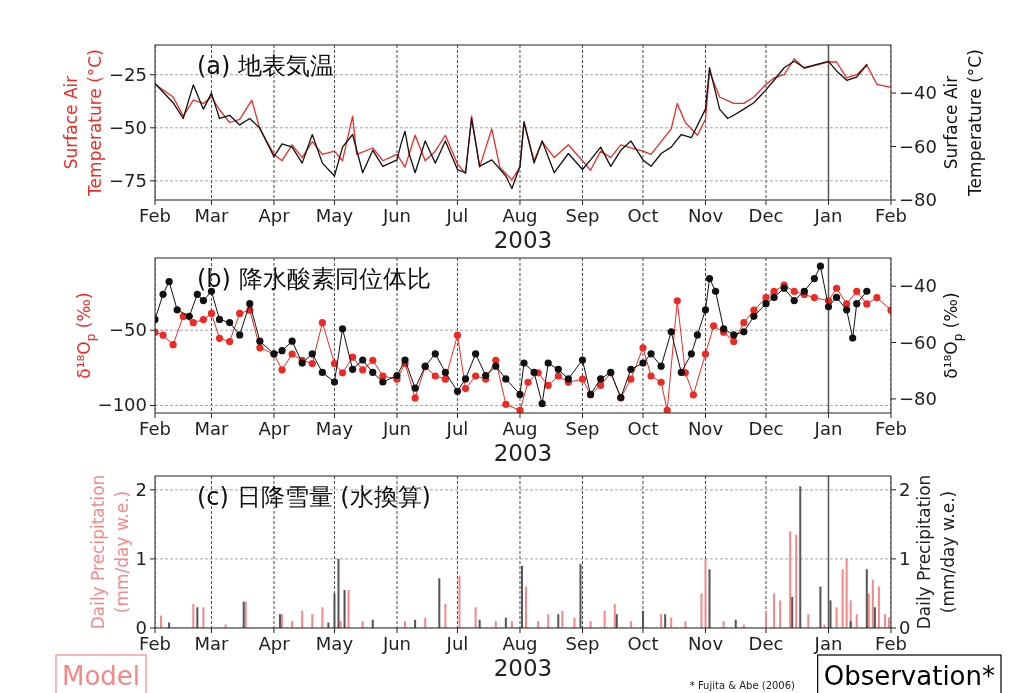 The width and height of the screenshot is (1031, 693). I want to click on y-tick-label: −100, so click(122, 405).